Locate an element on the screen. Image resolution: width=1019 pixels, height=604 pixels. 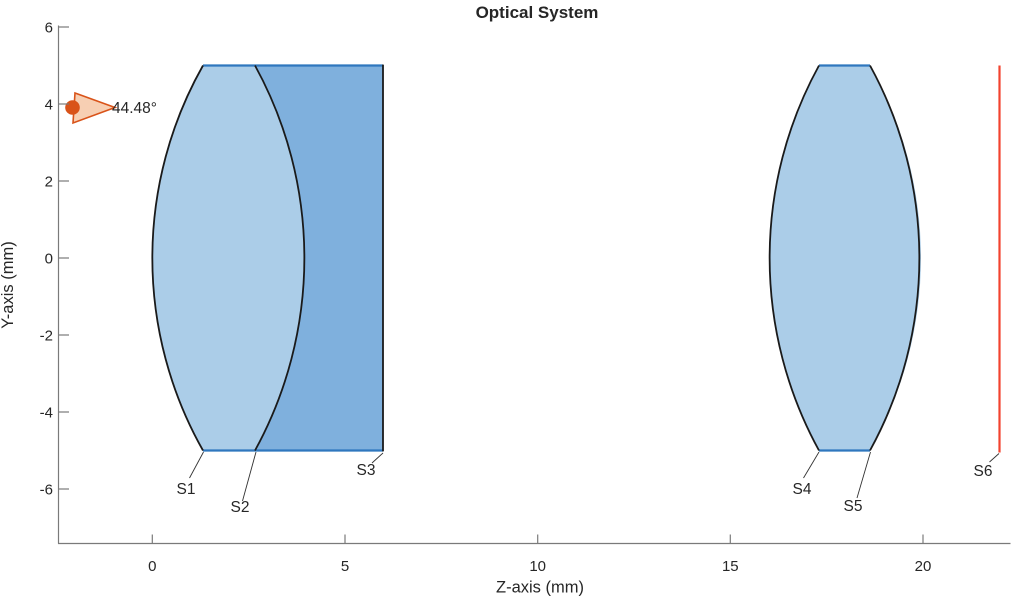
plot-title: Optical System is located at coordinates (537, 12).